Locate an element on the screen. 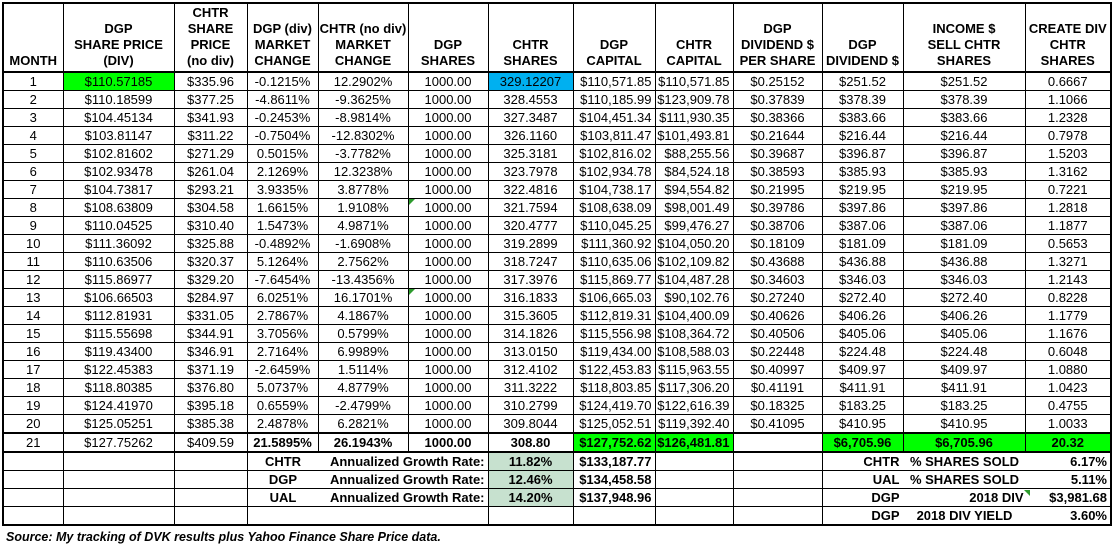 This screenshot has width=1112, height=544. cell-r19-income_sell: $183.25 is located at coordinates (964, 405).